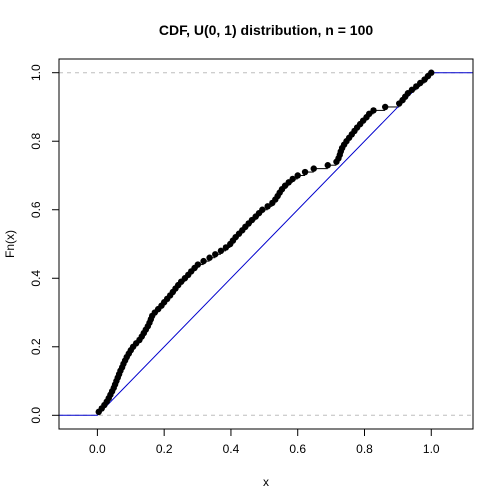 This screenshot has width=504, height=504. Describe the element at coordinates (36, 278) in the screenshot. I see `y-tick-label: 0.4` at that location.